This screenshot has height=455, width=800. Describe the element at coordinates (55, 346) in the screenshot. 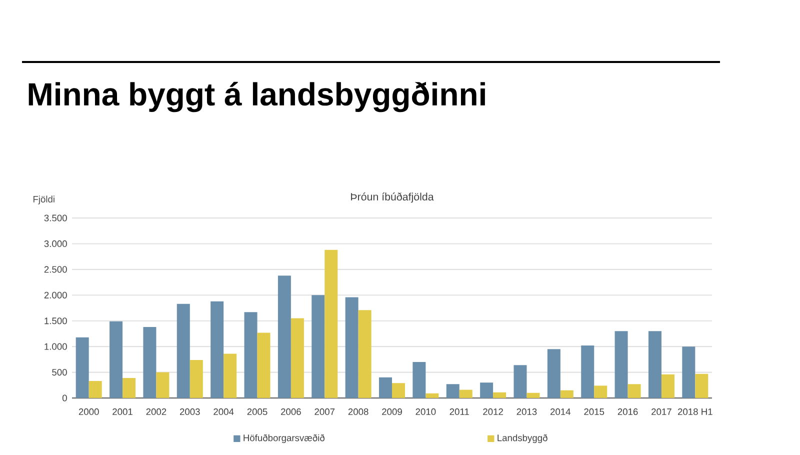

I see `y-tick-label: 1.000` at that location.